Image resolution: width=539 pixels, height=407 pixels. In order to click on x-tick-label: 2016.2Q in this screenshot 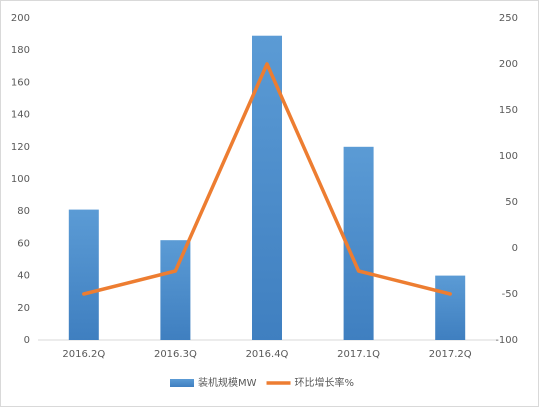, I will do `click(83, 354)`.